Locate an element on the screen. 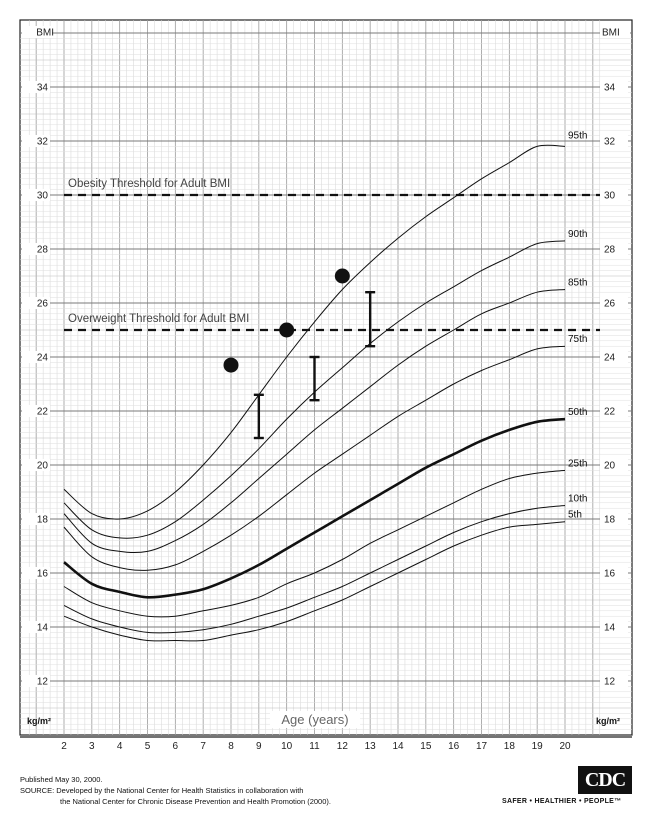 This screenshot has width=652, height=829. unit-label-right: kg/m² is located at coordinates (608, 721).